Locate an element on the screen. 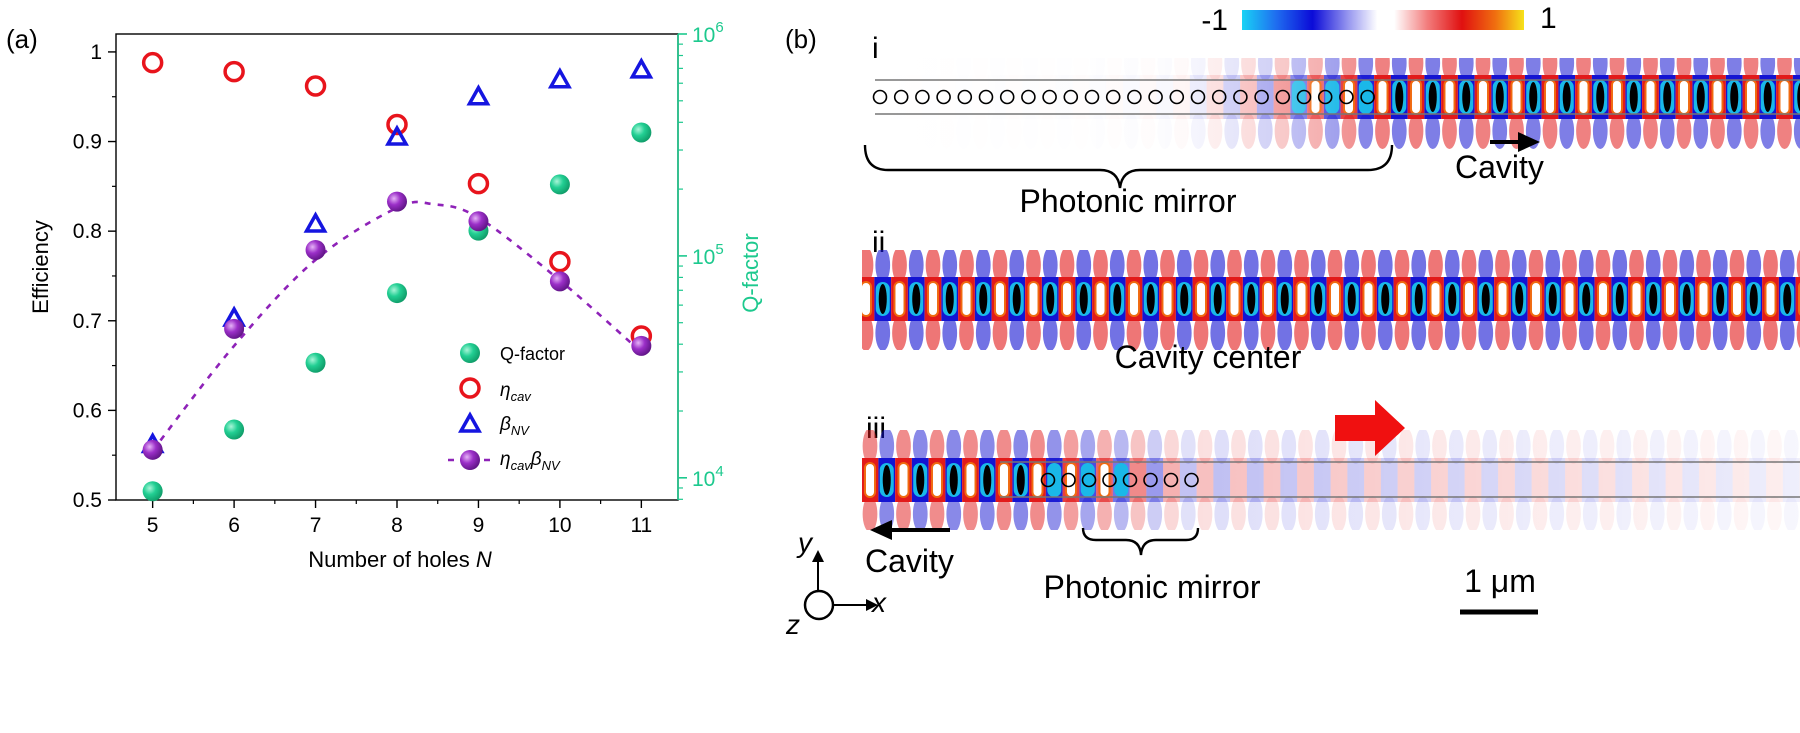  label-cavity-i: Cavity is located at coordinates (1499, 167).